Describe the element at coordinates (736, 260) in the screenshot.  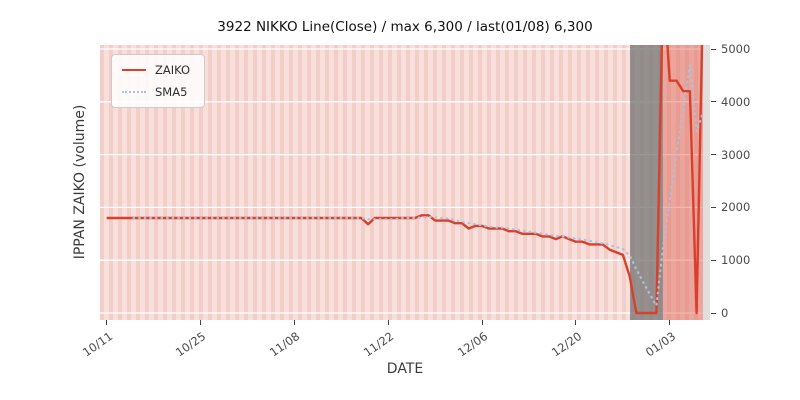
I see `y-tick-label: 1000` at that location.